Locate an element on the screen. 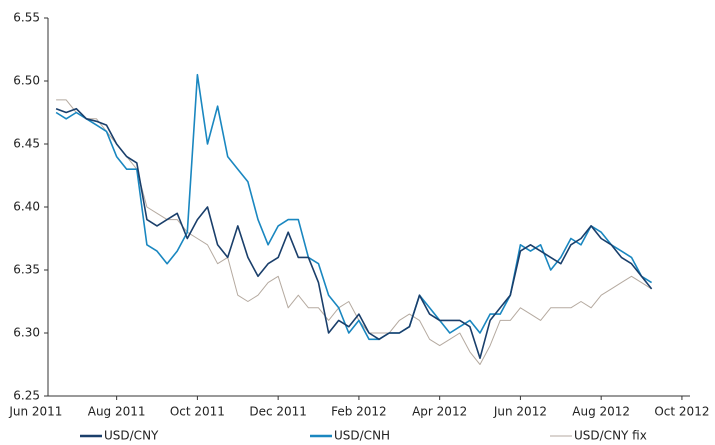 The image size is (715, 445). x-tick-label: Apr 2012 is located at coordinates (439, 412).